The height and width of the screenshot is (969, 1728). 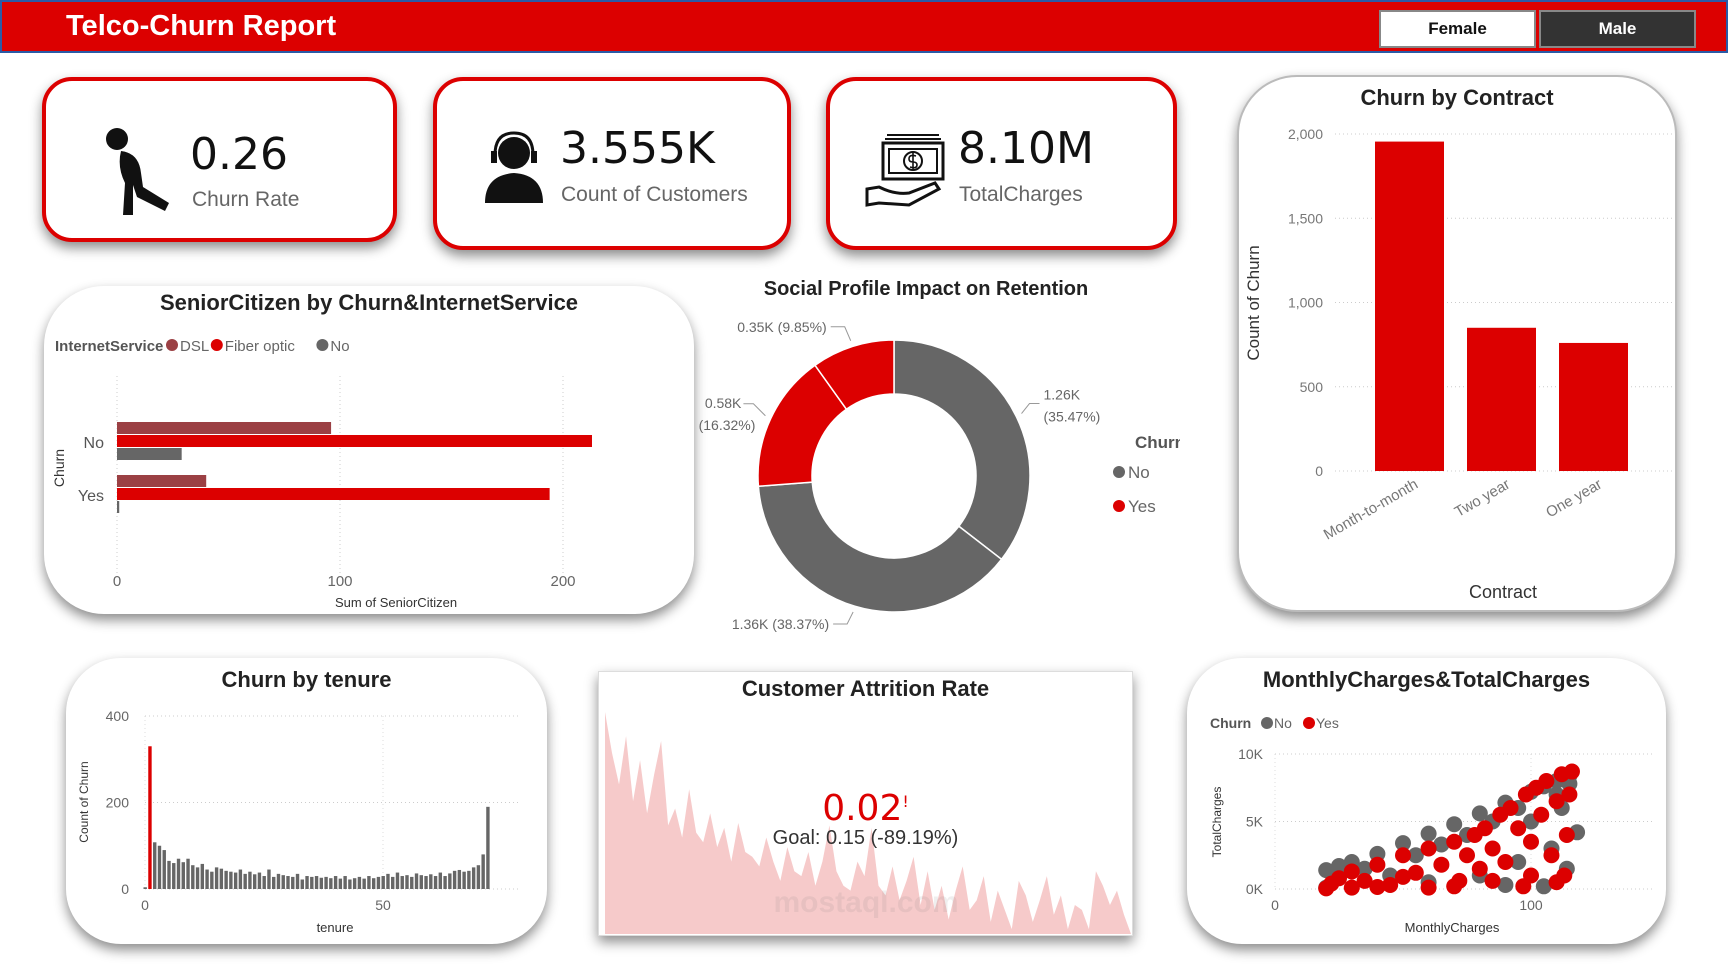 What do you see at coordinates (137, 171) in the screenshot?
I see `tired-person-icon` at bounding box center [137, 171].